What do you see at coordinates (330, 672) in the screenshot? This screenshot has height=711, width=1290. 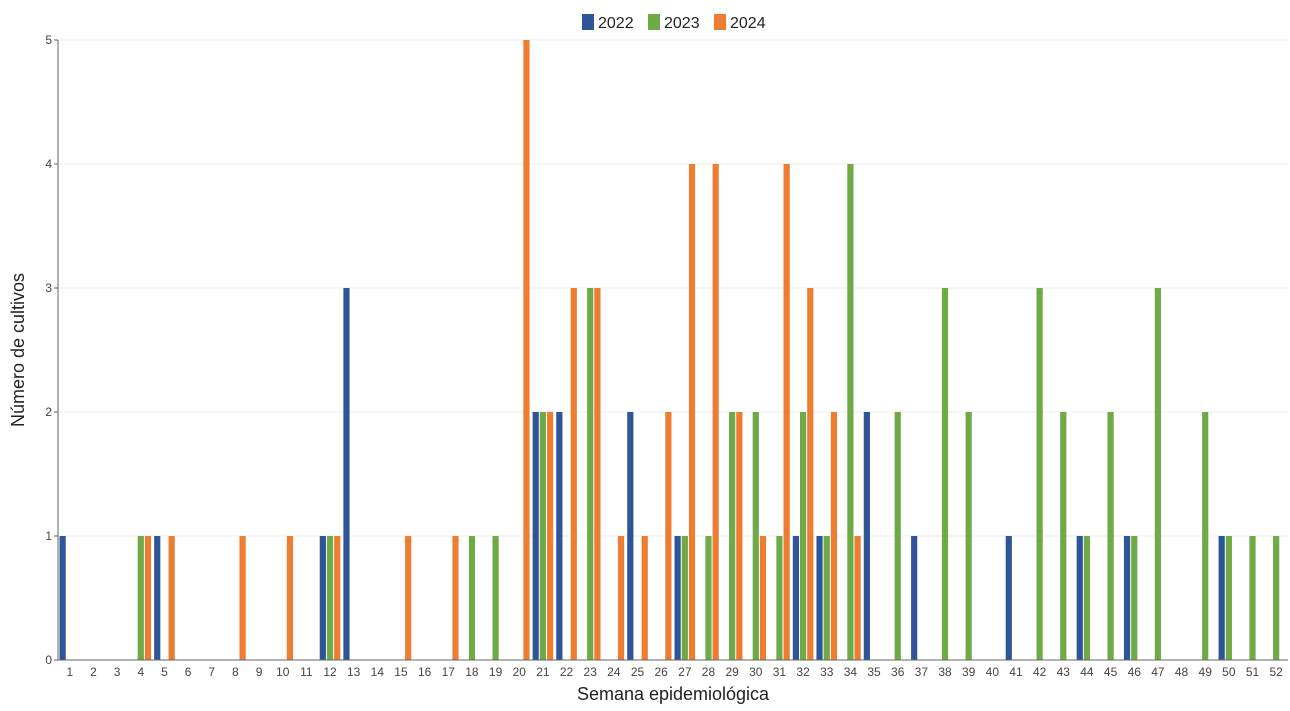 I see `x-tick-label: 12` at bounding box center [330, 672].